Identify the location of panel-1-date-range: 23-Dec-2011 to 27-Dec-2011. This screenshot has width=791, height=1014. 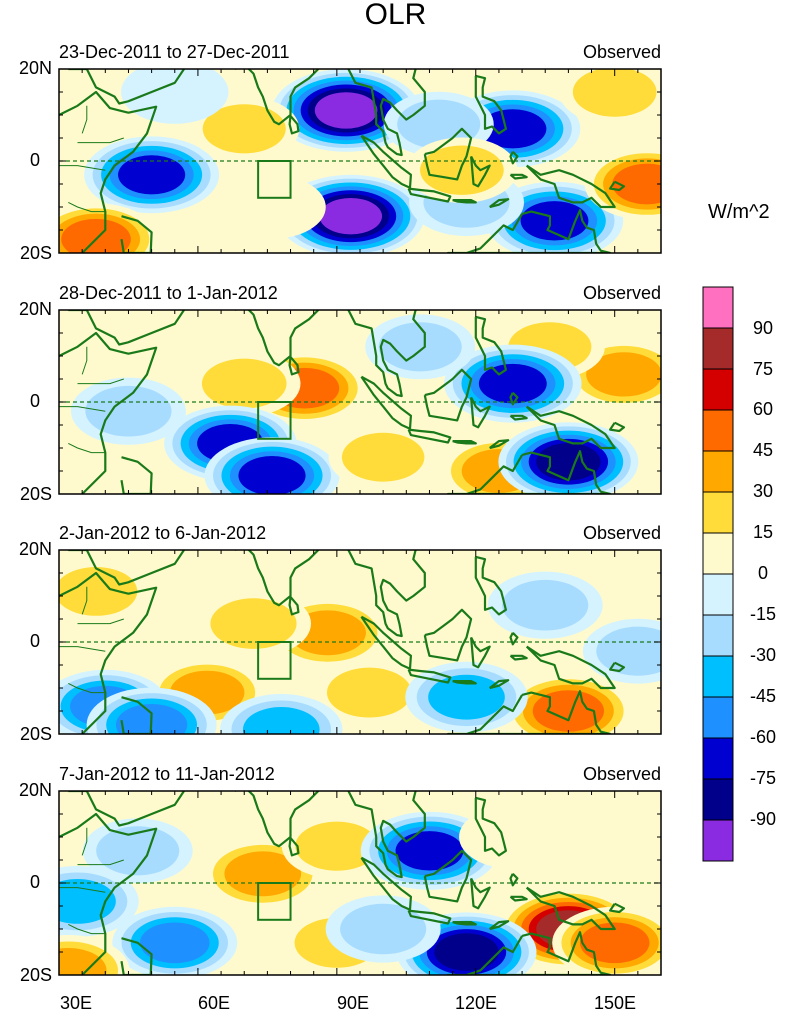
(174, 52).